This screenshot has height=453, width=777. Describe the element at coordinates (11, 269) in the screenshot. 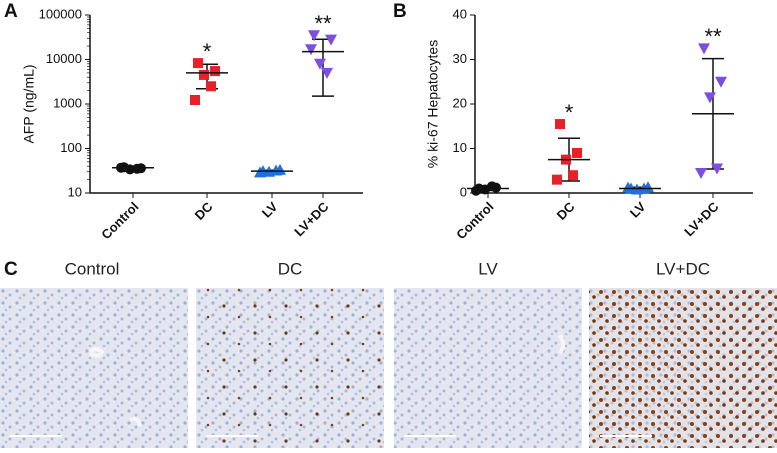

I see `panel-label: C` at that location.